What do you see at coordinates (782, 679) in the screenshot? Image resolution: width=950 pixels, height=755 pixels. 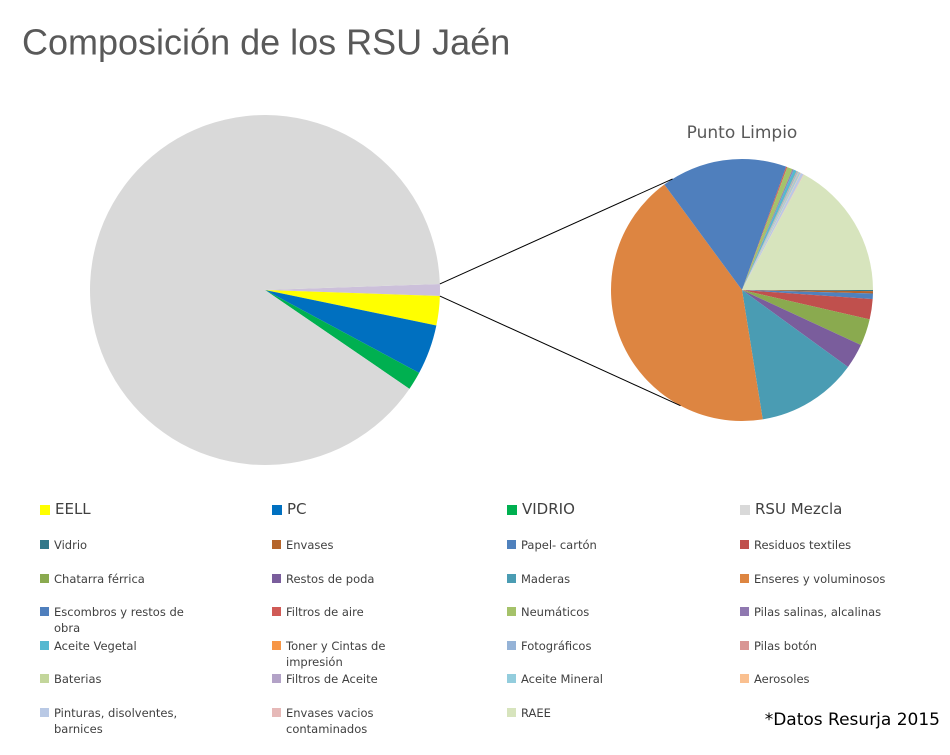 I see `legend-label: Aerosoles` at bounding box center [782, 679].